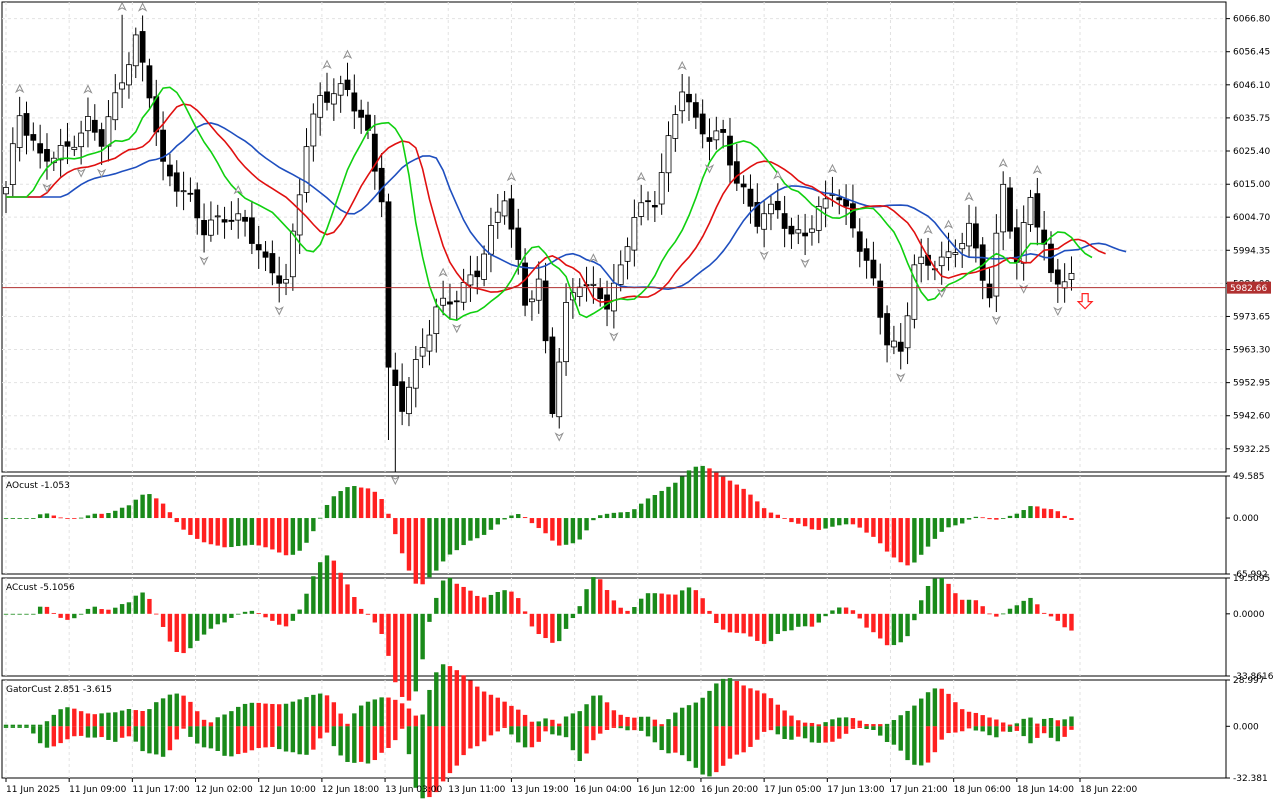 The width and height of the screenshot is (1280, 804). Describe the element at coordinates (1249, 477) in the screenshot. I see `y-tick-label: 49.585` at that location.